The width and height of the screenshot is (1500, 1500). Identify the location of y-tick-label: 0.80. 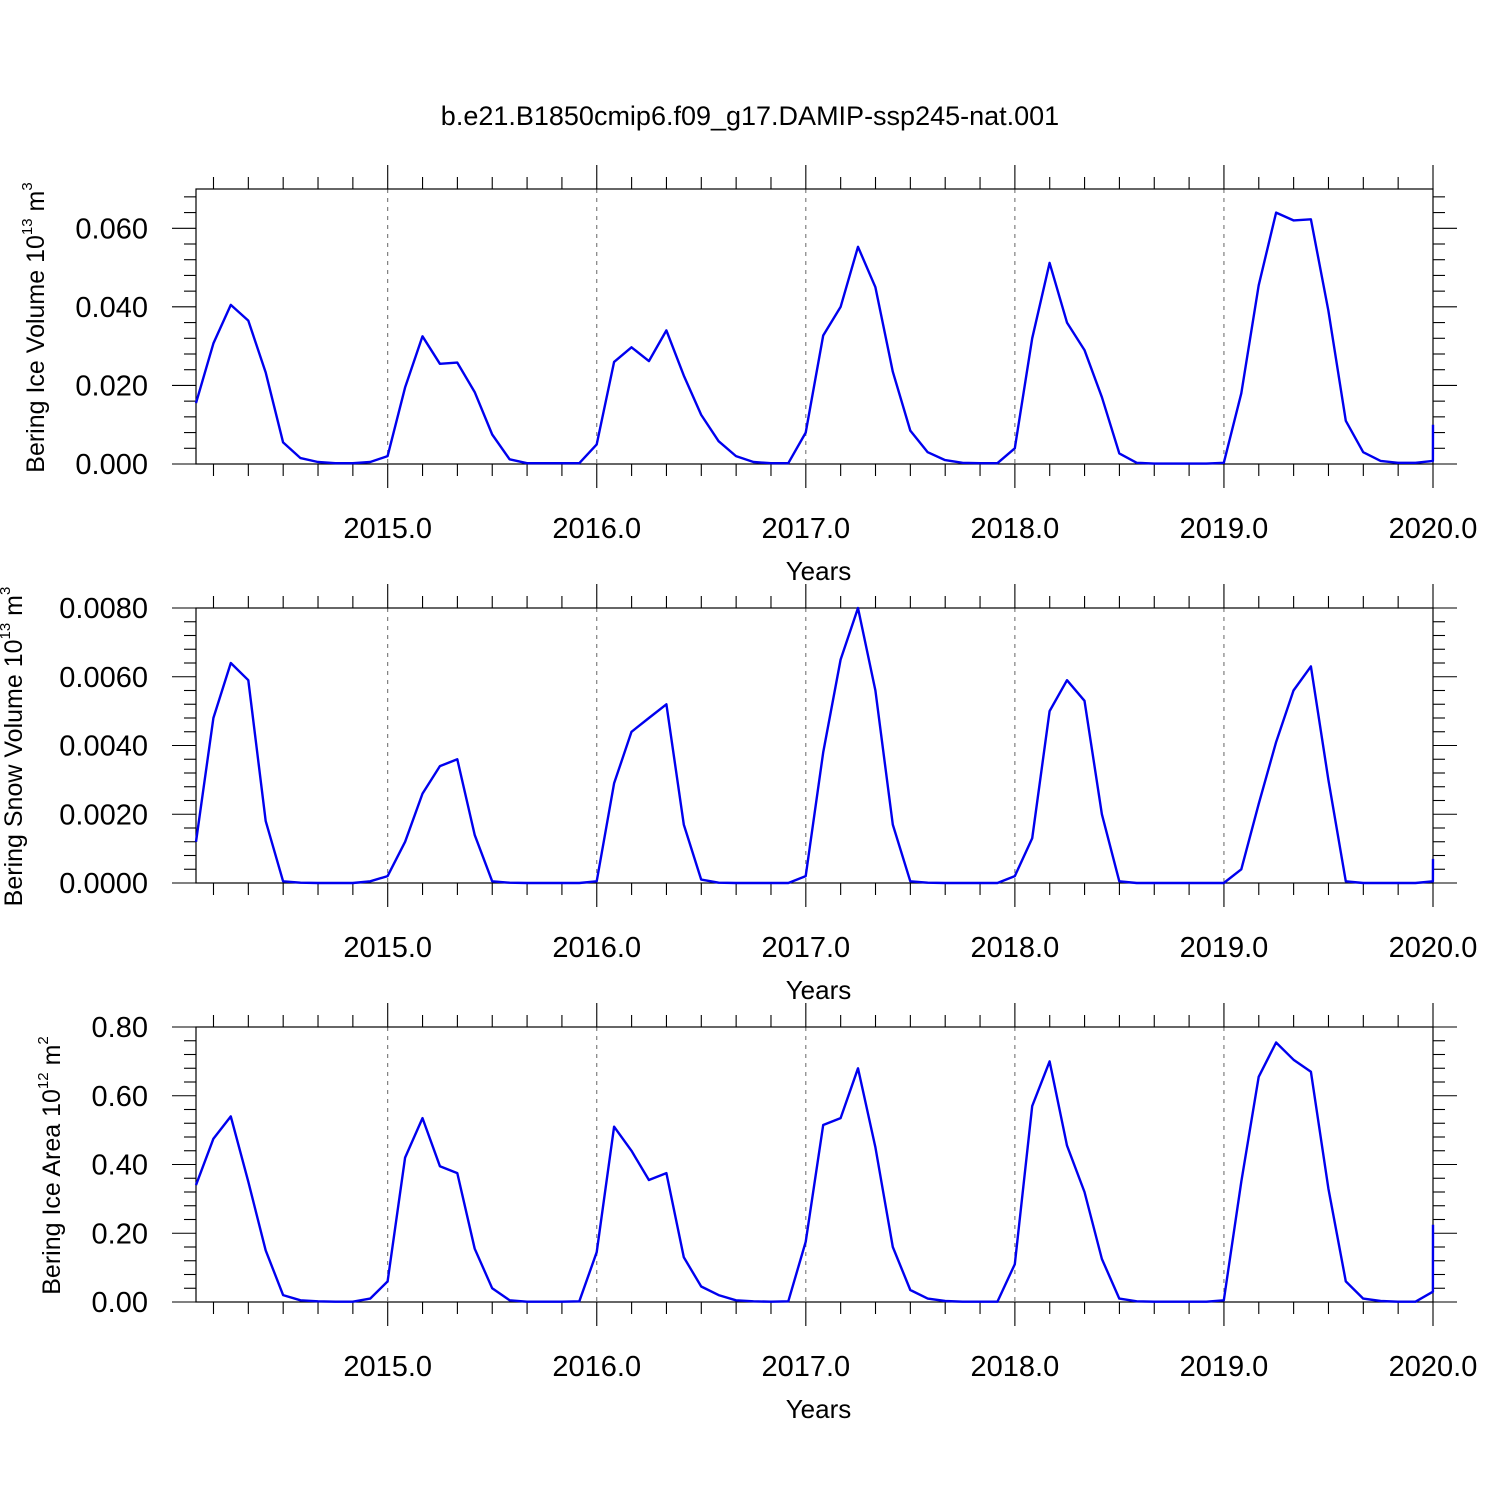
(120, 1028).